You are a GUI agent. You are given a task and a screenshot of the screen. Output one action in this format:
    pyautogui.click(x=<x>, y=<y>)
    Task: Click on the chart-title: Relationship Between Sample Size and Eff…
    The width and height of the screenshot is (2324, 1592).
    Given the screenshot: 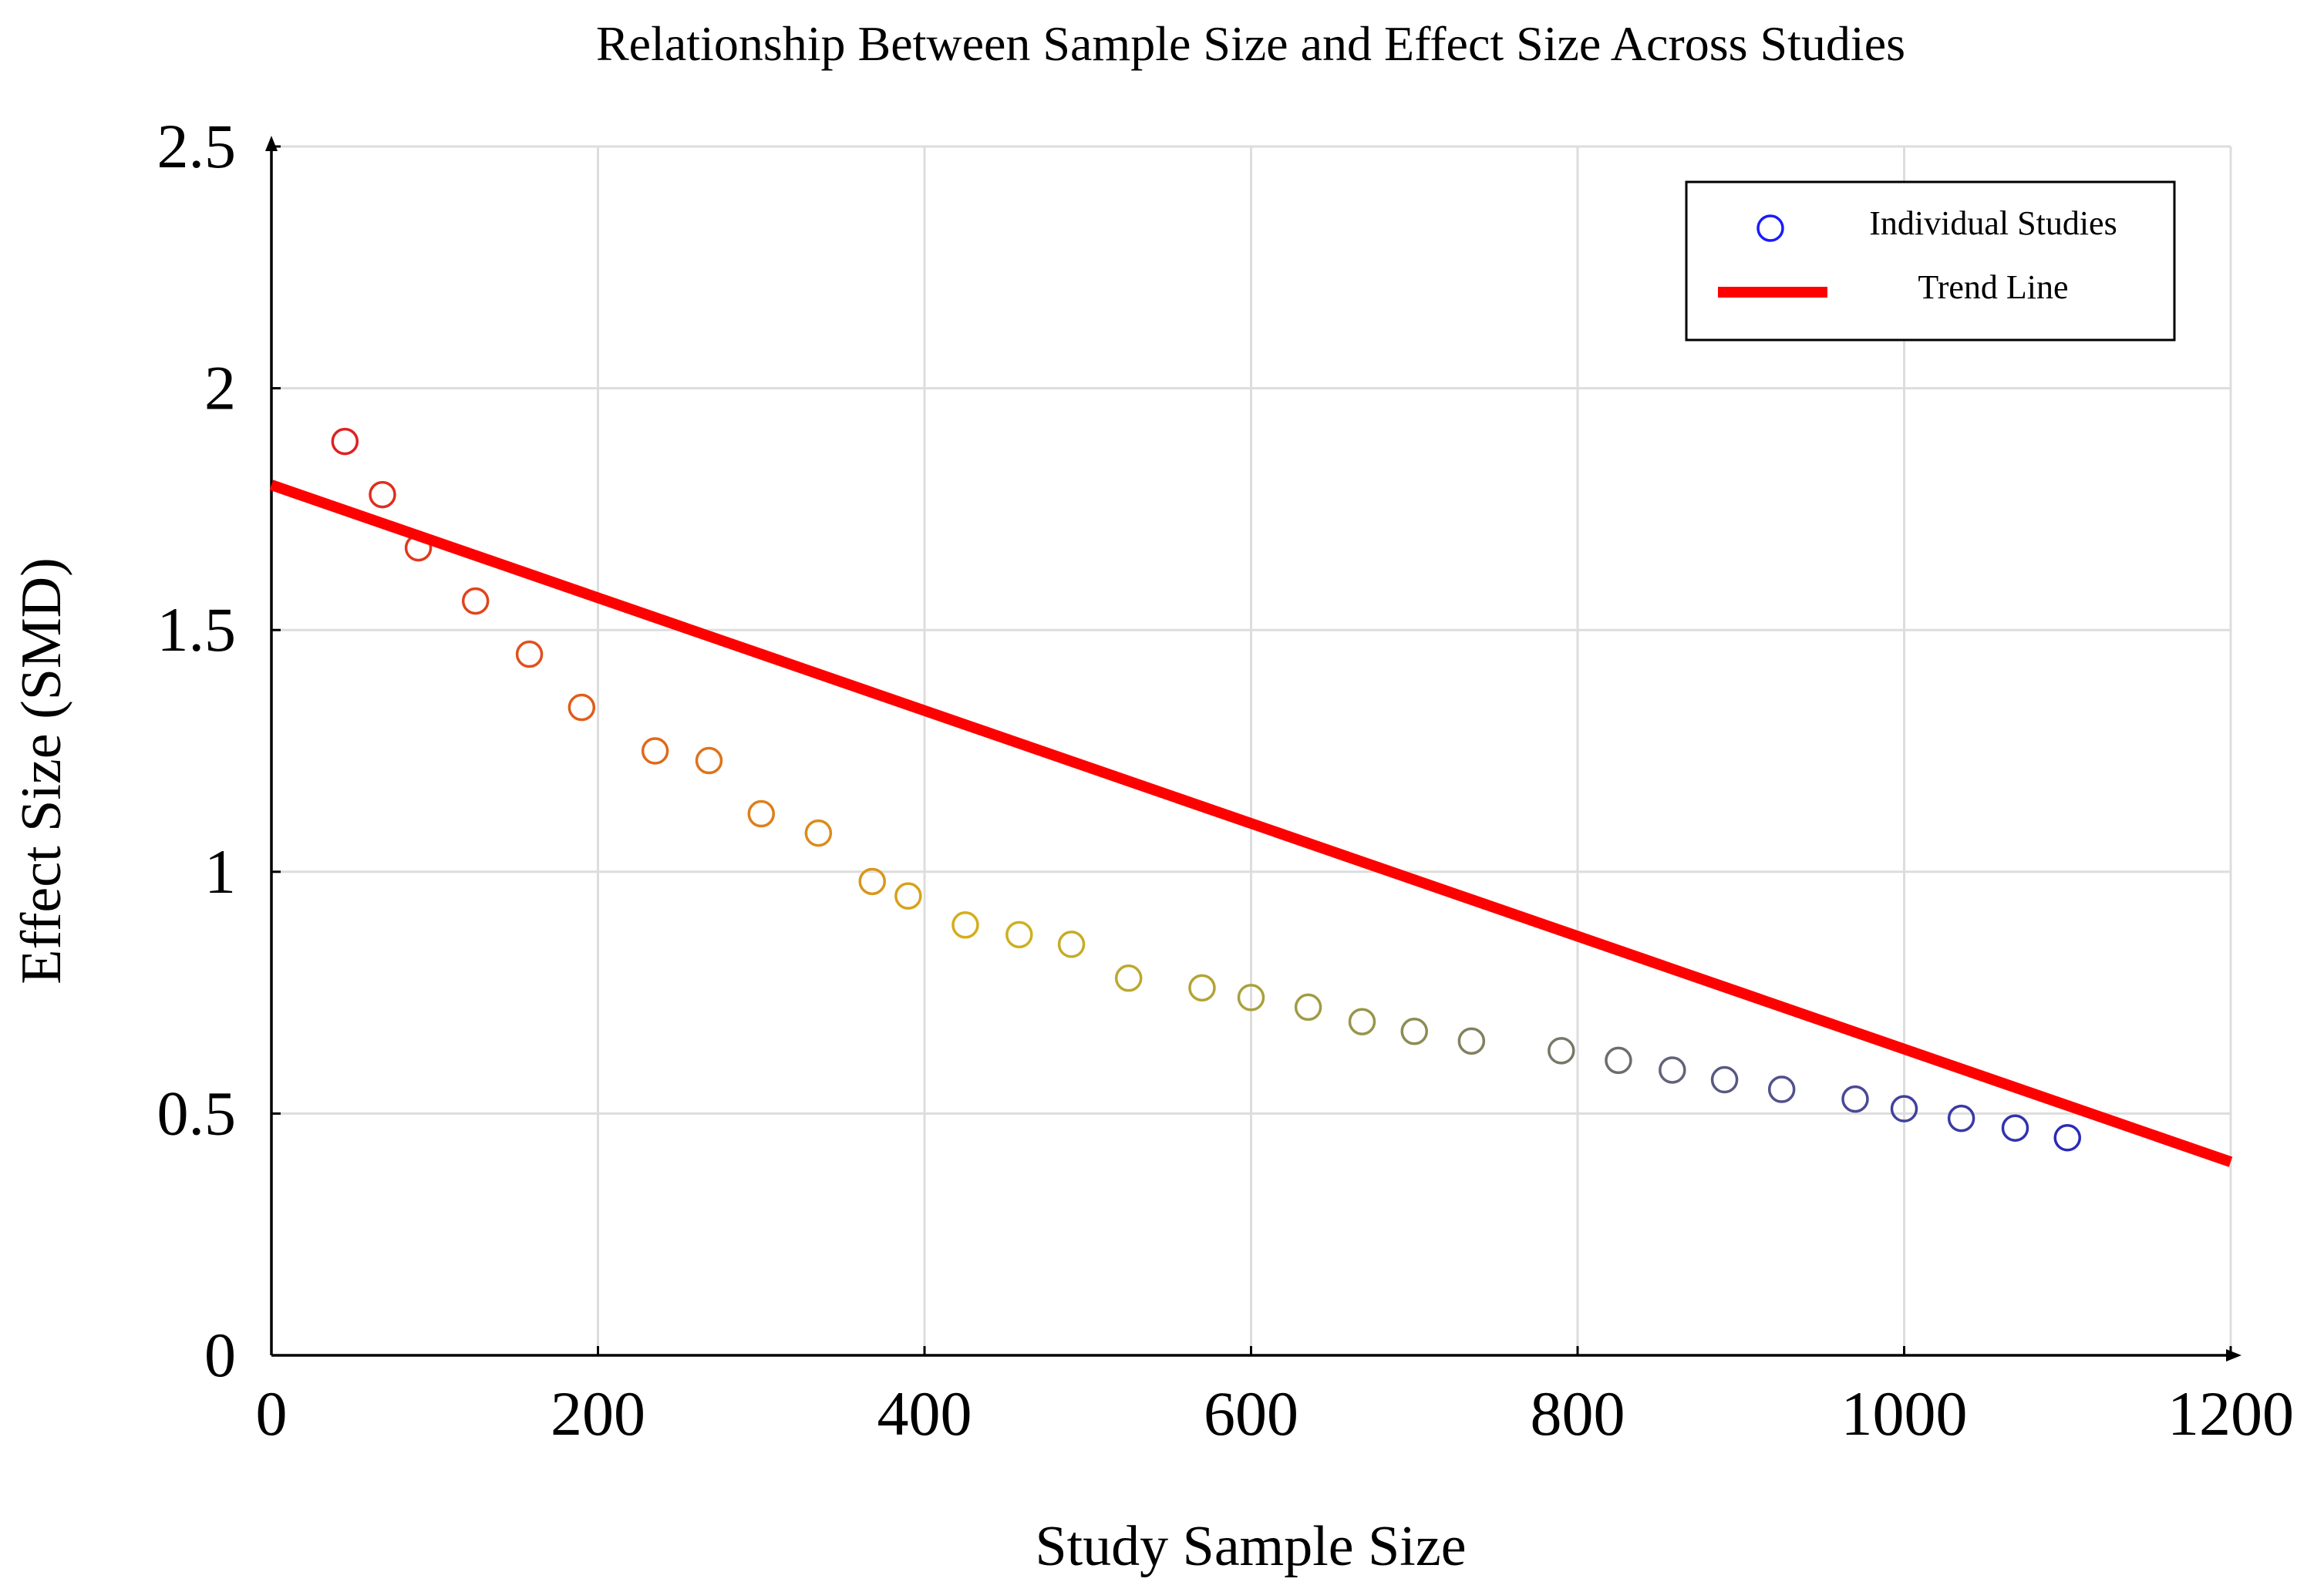 What is the action you would take?
    pyautogui.click(x=1250, y=43)
    